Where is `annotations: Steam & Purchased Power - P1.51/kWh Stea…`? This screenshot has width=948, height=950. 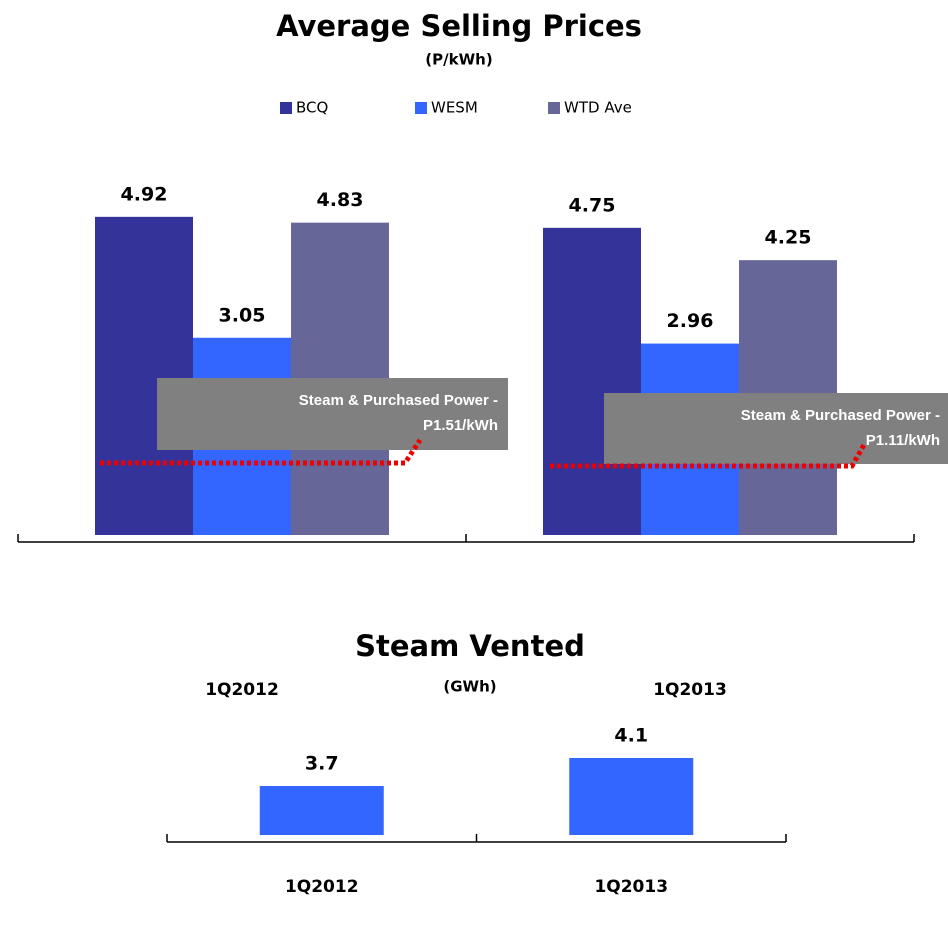 annotations: Steam & Purchased Power - P1.51/kWh Stea… is located at coordinates (524, 423).